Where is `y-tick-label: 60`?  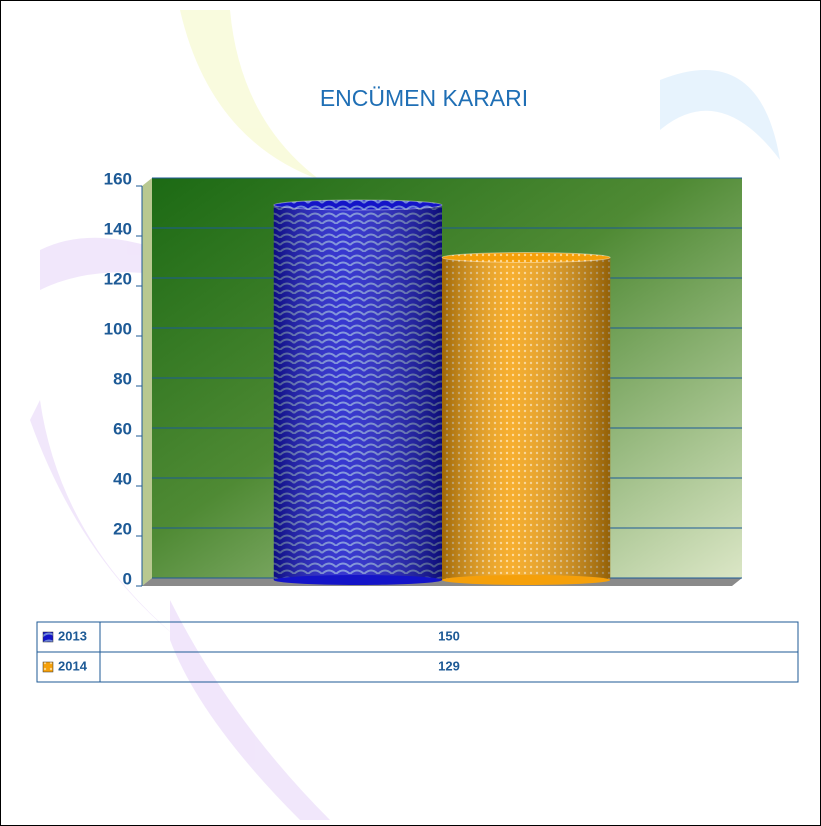
y-tick-label: 60 is located at coordinates (122, 428).